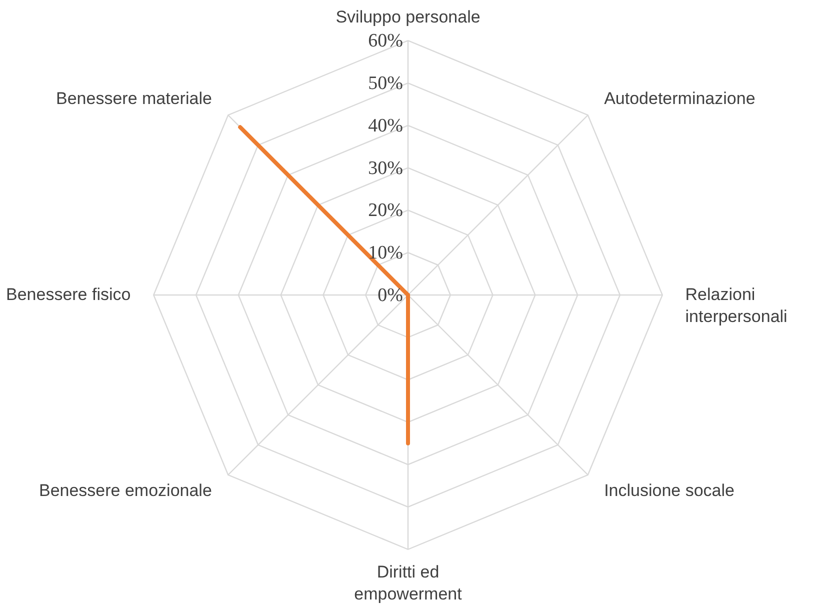 Image resolution: width=827 pixels, height=606 pixels. What do you see at coordinates (386, 125) in the screenshot?
I see `y-tick-label: 40%` at bounding box center [386, 125].